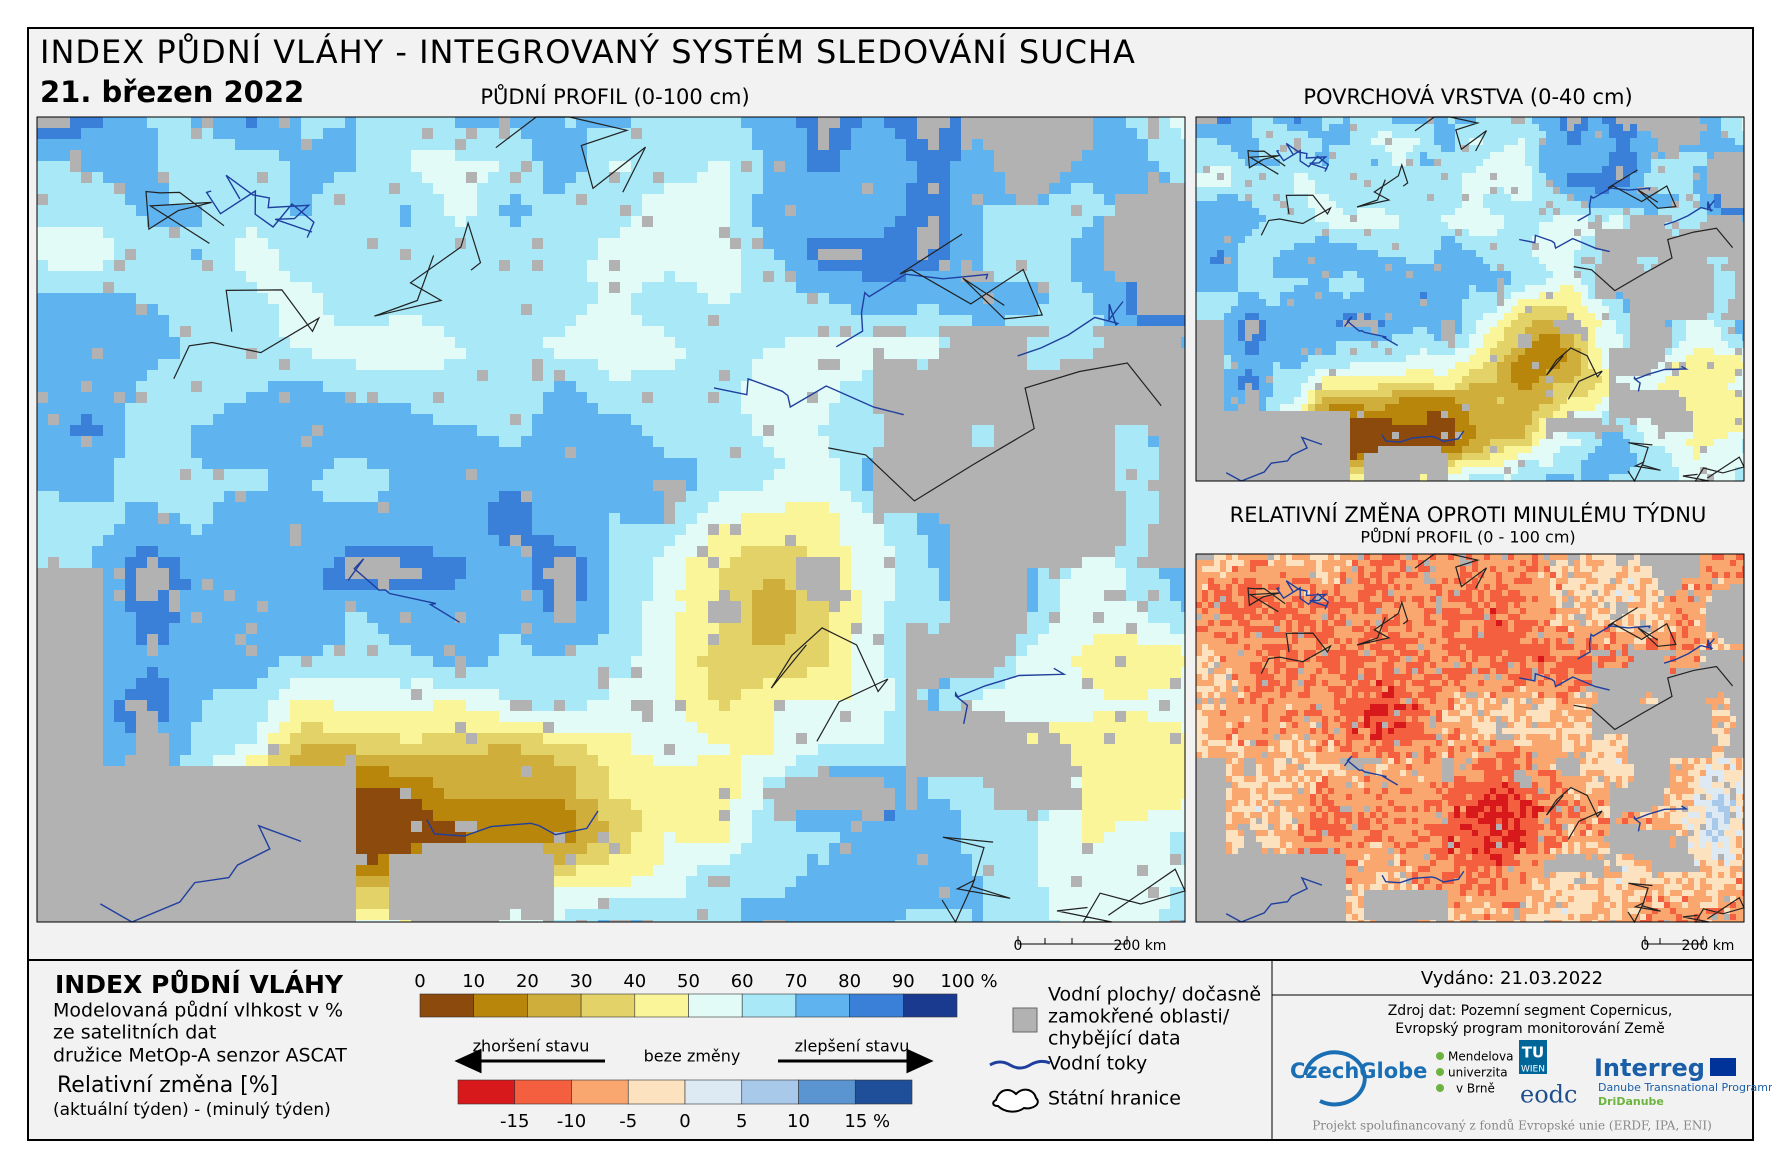 The image size is (1772, 1160). I want to click on color-bar: -15 -10 -5 0 5 10 15 %, so click(685, 1105).